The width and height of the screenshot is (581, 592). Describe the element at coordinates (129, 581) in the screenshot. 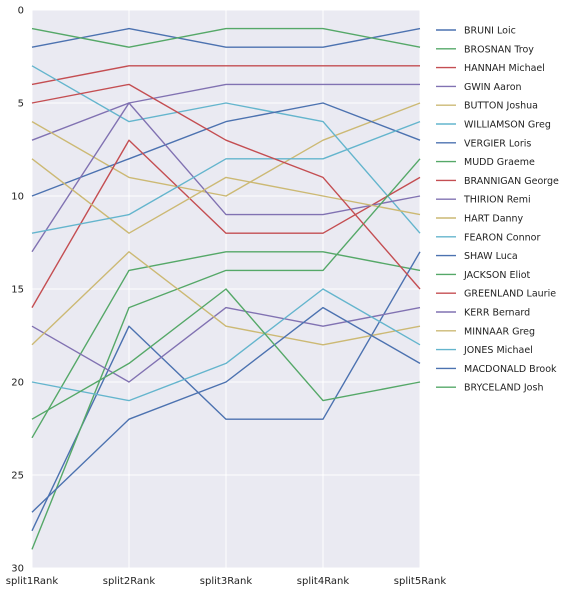

I see `x-tick-label: split2Rank` at that location.